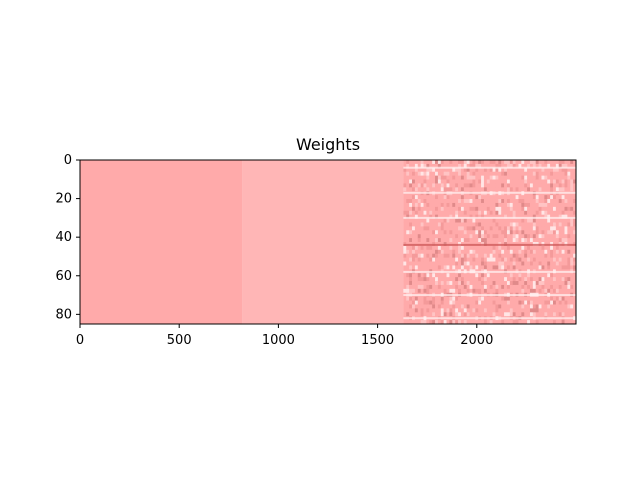 This screenshot has height=480, width=640. What do you see at coordinates (63, 199) in the screenshot?
I see `y-tick-label: 20` at bounding box center [63, 199].